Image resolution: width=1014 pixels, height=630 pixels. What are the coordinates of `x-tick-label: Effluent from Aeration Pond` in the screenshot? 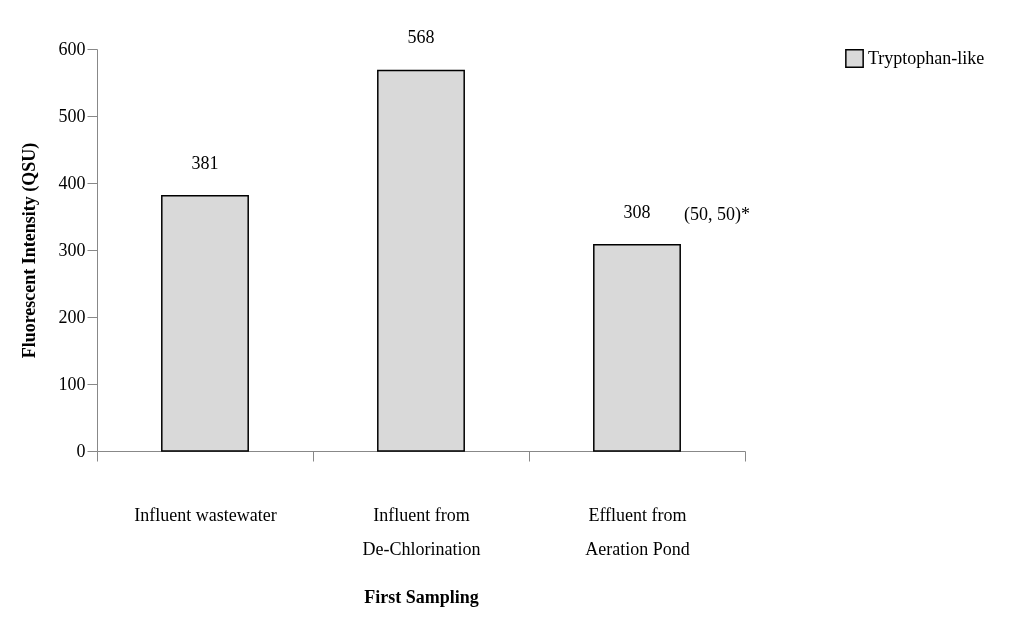 It's located at (637, 531).